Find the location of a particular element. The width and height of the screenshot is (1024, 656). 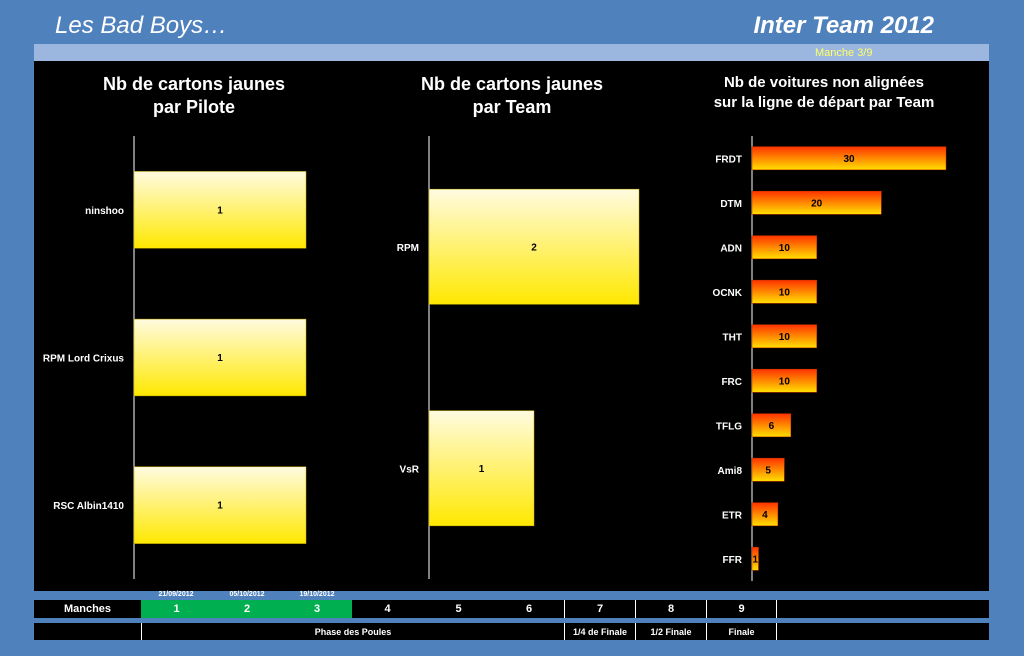

phase-quarter: 1/4 de Finale is located at coordinates (599, 631).